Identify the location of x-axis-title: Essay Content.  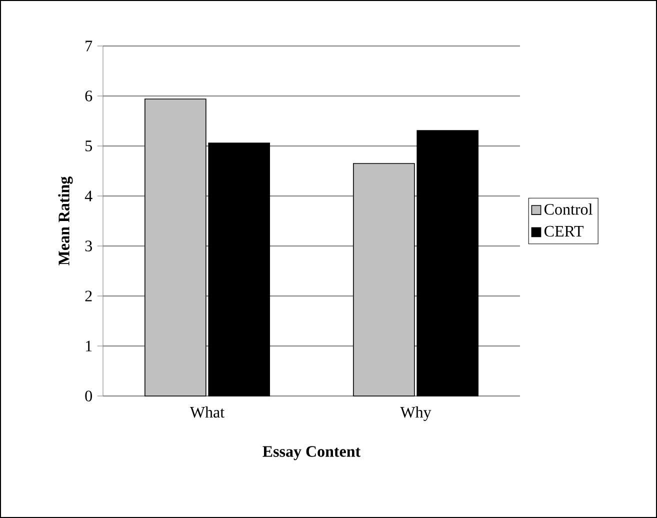
(311, 453).